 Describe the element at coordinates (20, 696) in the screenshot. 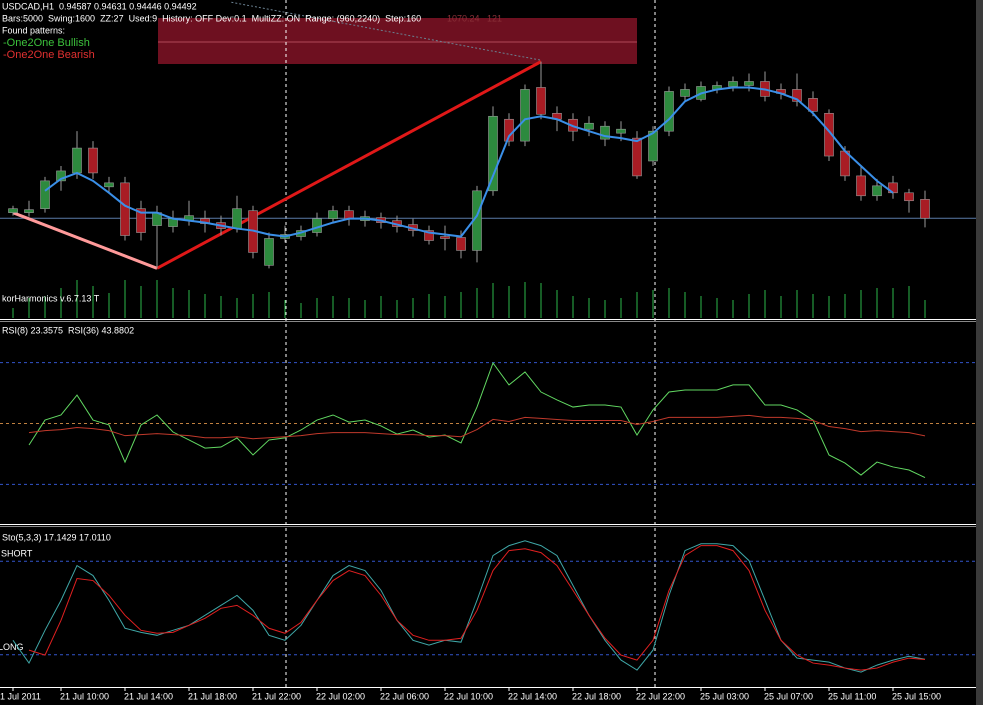

I see `time-label: 21 Jul 2011` at that location.